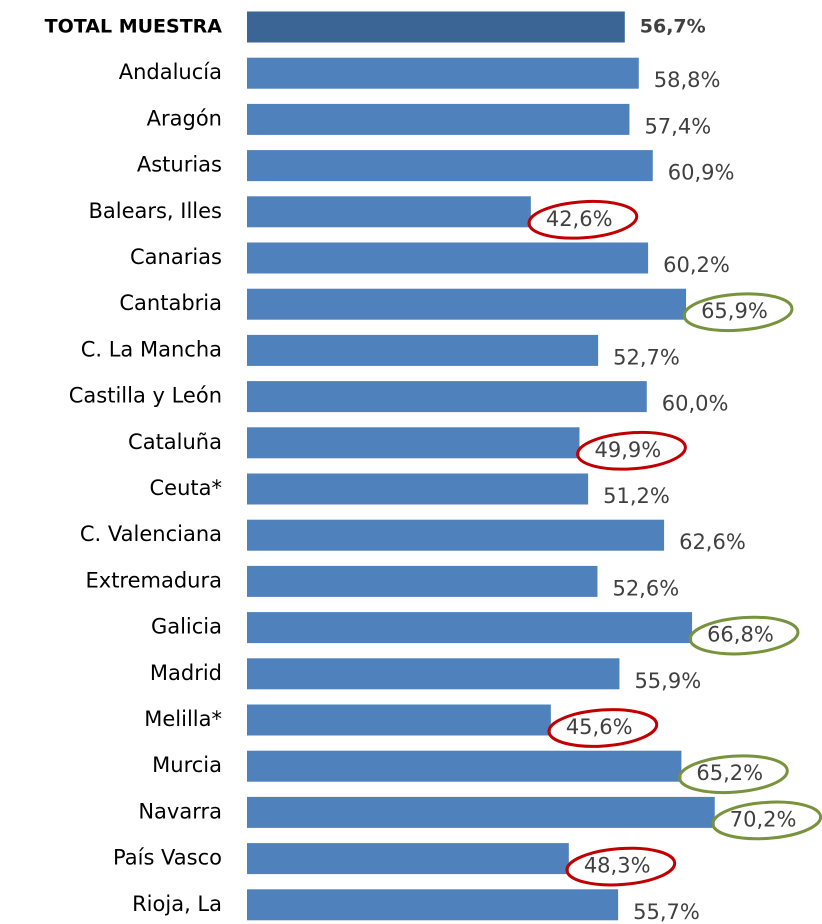  Describe the element at coordinates (646, 357) in the screenshot. I see `value-label: 52,7%` at that location.